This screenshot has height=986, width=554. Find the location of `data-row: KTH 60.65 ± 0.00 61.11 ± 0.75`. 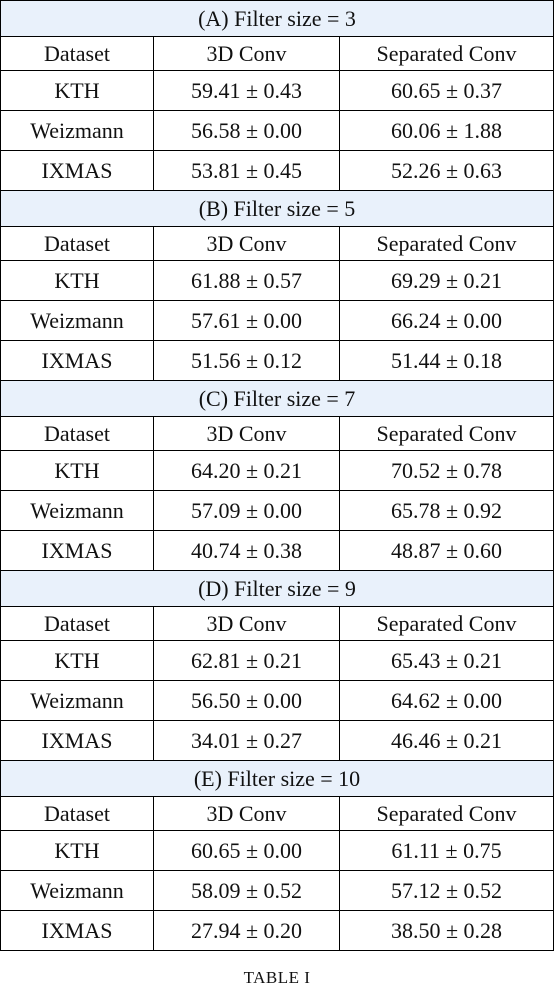

data-row: KTH 60.65 ± 0.00 61.11 ± 0.75 is located at coordinates (277, 850).